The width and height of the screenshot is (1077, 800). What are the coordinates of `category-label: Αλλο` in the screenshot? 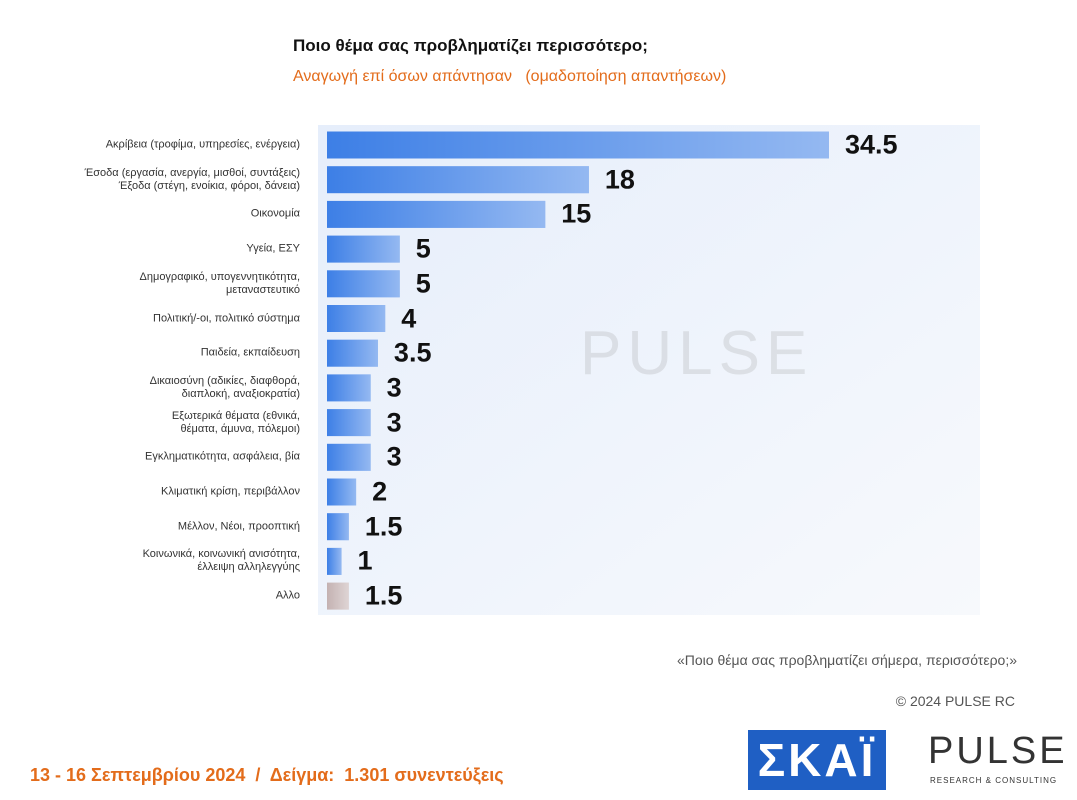 It's located at (287, 595).